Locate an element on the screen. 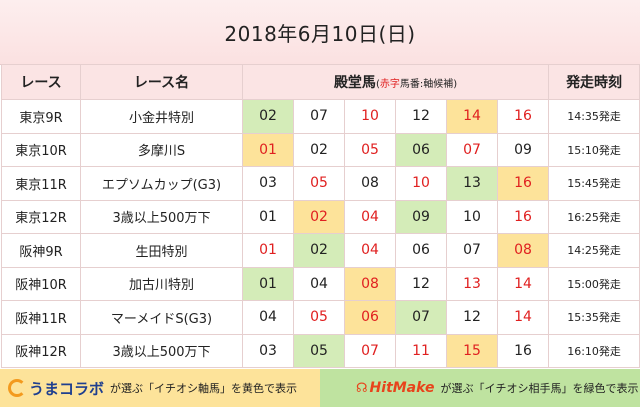 This screenshot has height=407, width=640. col-header-race: レース is located at coordinates (41, 82).